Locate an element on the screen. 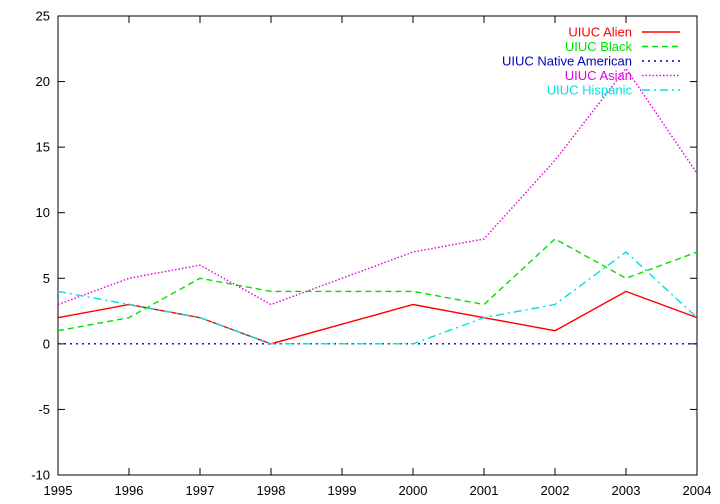 This screenshot has height=504, width=720. x-tick-label: 2000 is located at coordinates (413, 490).